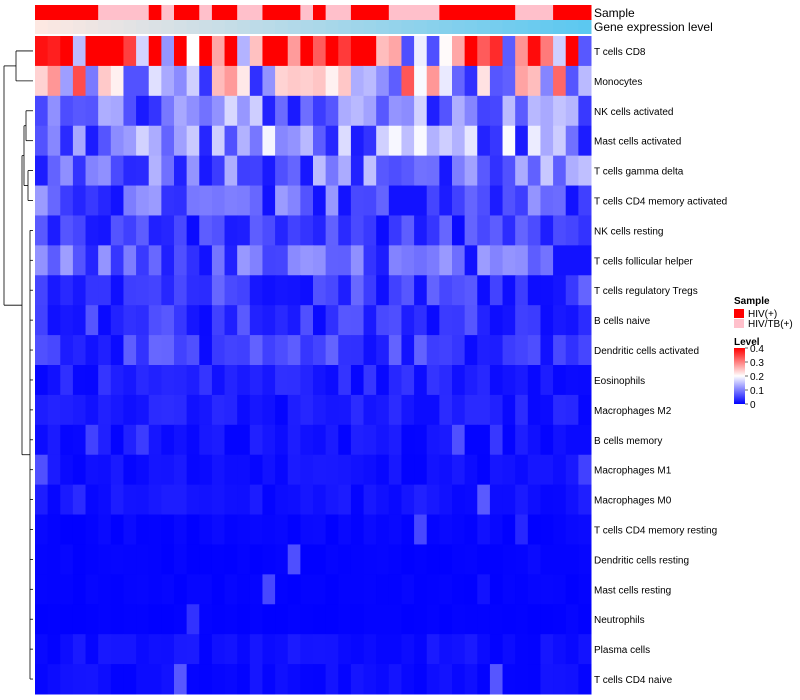 This screenshot has height=700, width=800. Describe the element at coordinates (757, 377) in the screenshot. I see `level-tick-label: 0.2` at that location.